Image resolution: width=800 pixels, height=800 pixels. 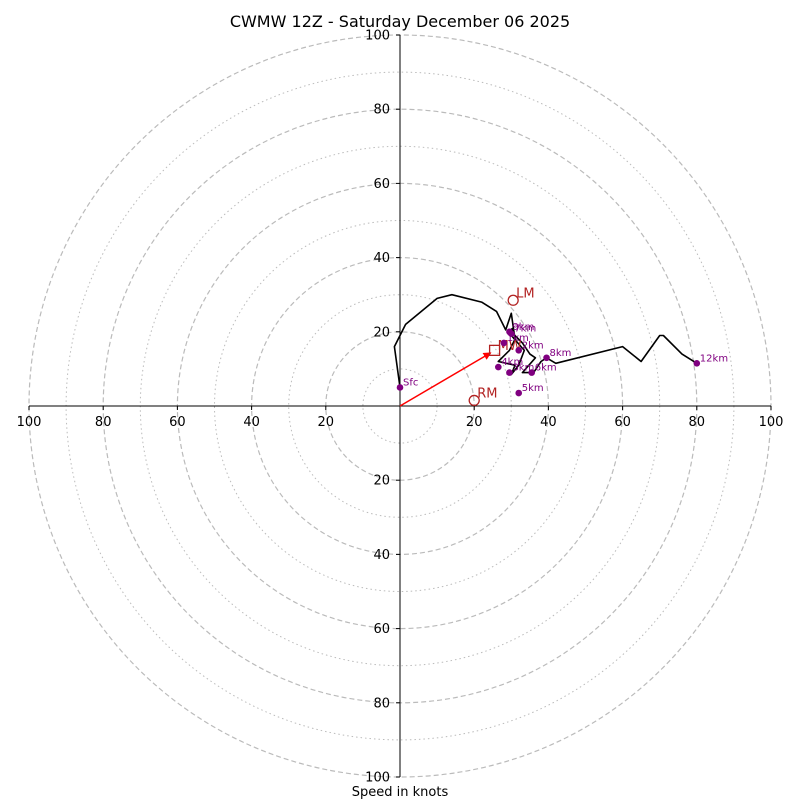 I want to click on right-mover-marker, so click(x=474, y=400).